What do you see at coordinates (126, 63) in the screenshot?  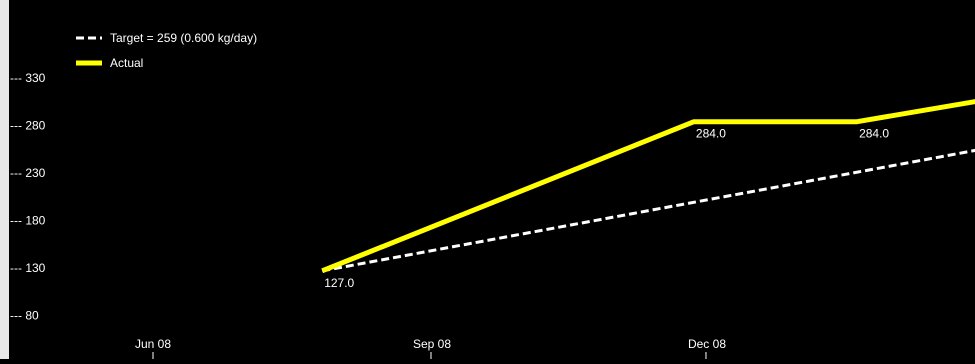 I see `legend-label-actual: Actual` at bounding box center [126, 63].